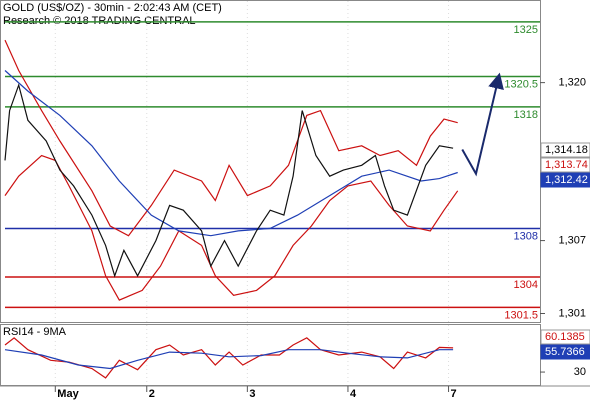 This screenshot has width=590, height=400. I want to click on x-tick-label: May, so click(68, 394).